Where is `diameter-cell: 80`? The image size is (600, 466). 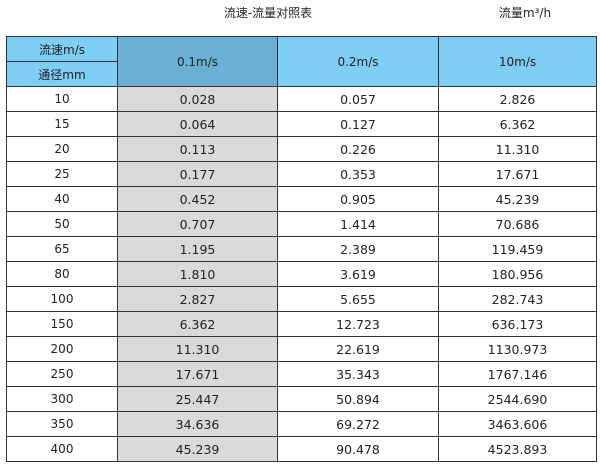 diameter-cell: 80 is located at coordinates (62, 274).